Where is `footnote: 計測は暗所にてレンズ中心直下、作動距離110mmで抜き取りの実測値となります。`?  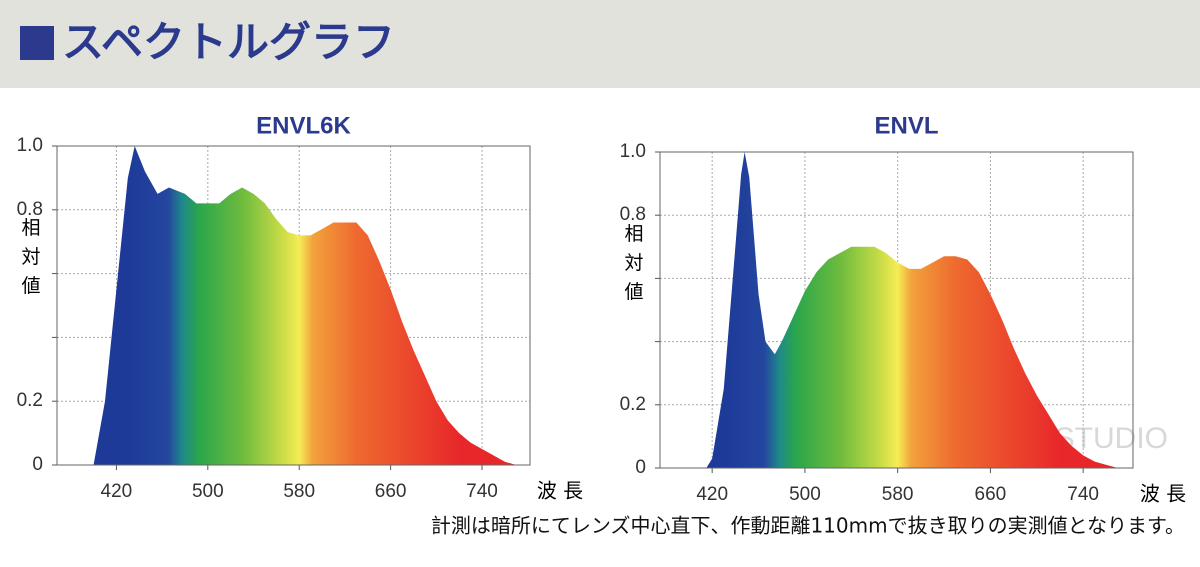
footnote: 計測は暗所にてレンズ中心直下、作動距離110mmで抜き取りの実測値となります。 is located at coordinates (808, 526).